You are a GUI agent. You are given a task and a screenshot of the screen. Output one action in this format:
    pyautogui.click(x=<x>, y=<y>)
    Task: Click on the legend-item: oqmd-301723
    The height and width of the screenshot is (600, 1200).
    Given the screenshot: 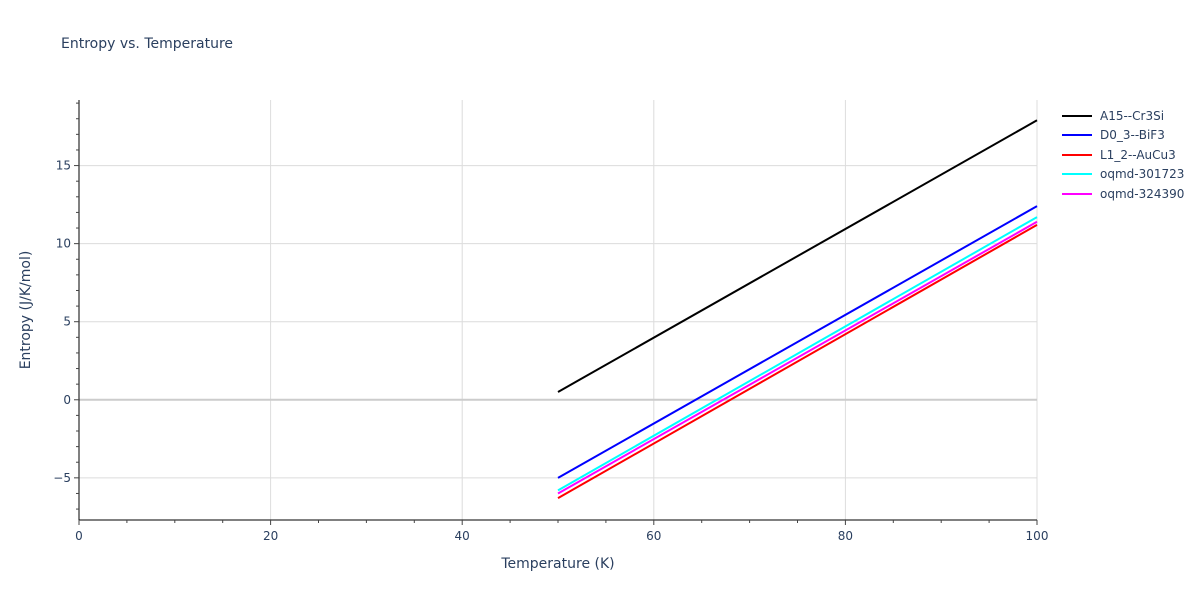 What is the action you would take?
    pyautogui.click(x=1123, y=175)
    